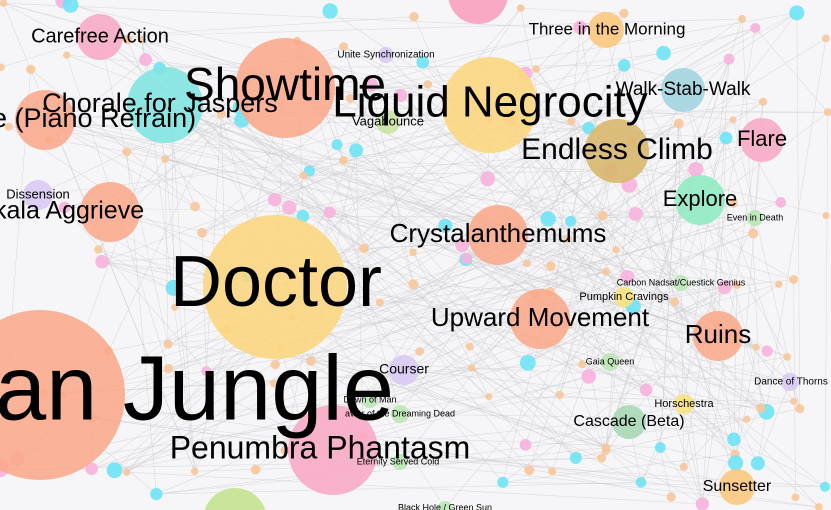  I want to click on node-label: Flare, so click(762, 138).